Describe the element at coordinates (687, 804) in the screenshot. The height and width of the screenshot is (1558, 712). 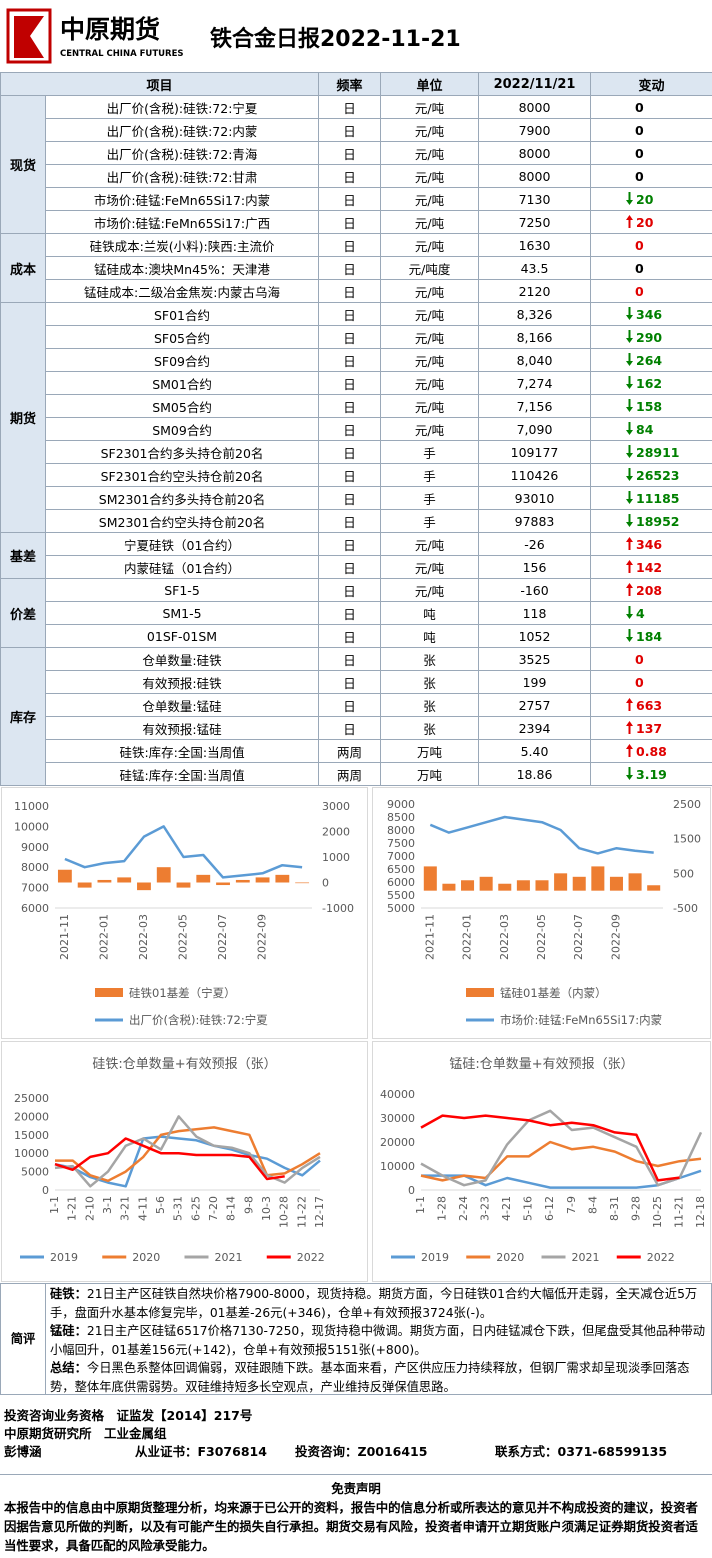
I see `y2-tick-label: 2500` at that location.